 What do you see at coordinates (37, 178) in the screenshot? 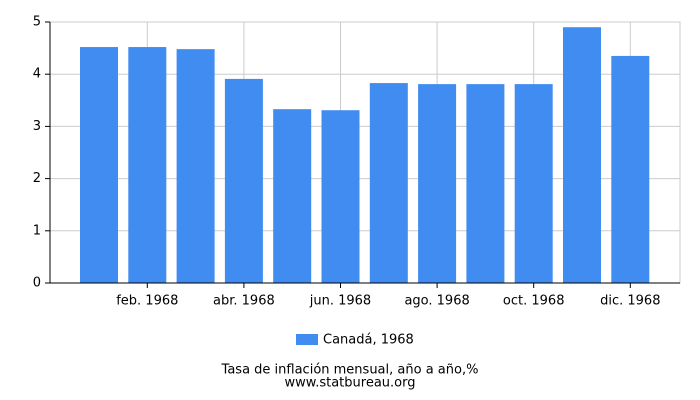
I see `y-tick-label: 2` at bounding box center [37, 178].